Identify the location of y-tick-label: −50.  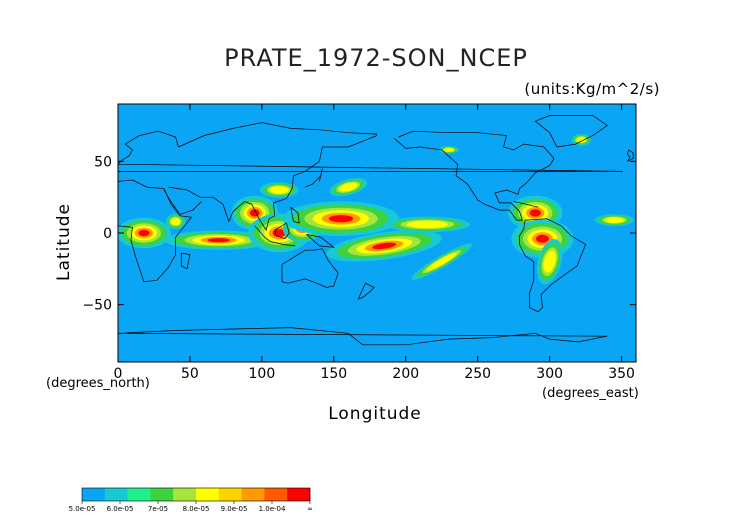
(97, 306).